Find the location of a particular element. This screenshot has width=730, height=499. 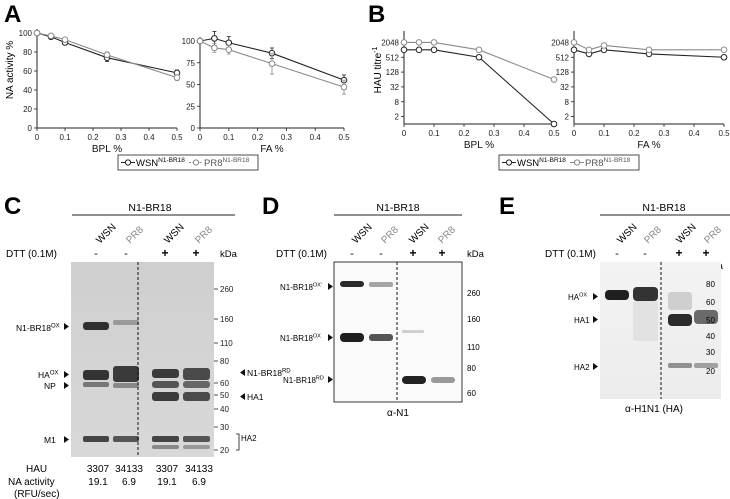

panel-b-bpl-plot: 0 0.1 0.2 0.3 0.4 0.5 2 8 32 128 512 2048 BPL % is located at coordinates (470, 91).